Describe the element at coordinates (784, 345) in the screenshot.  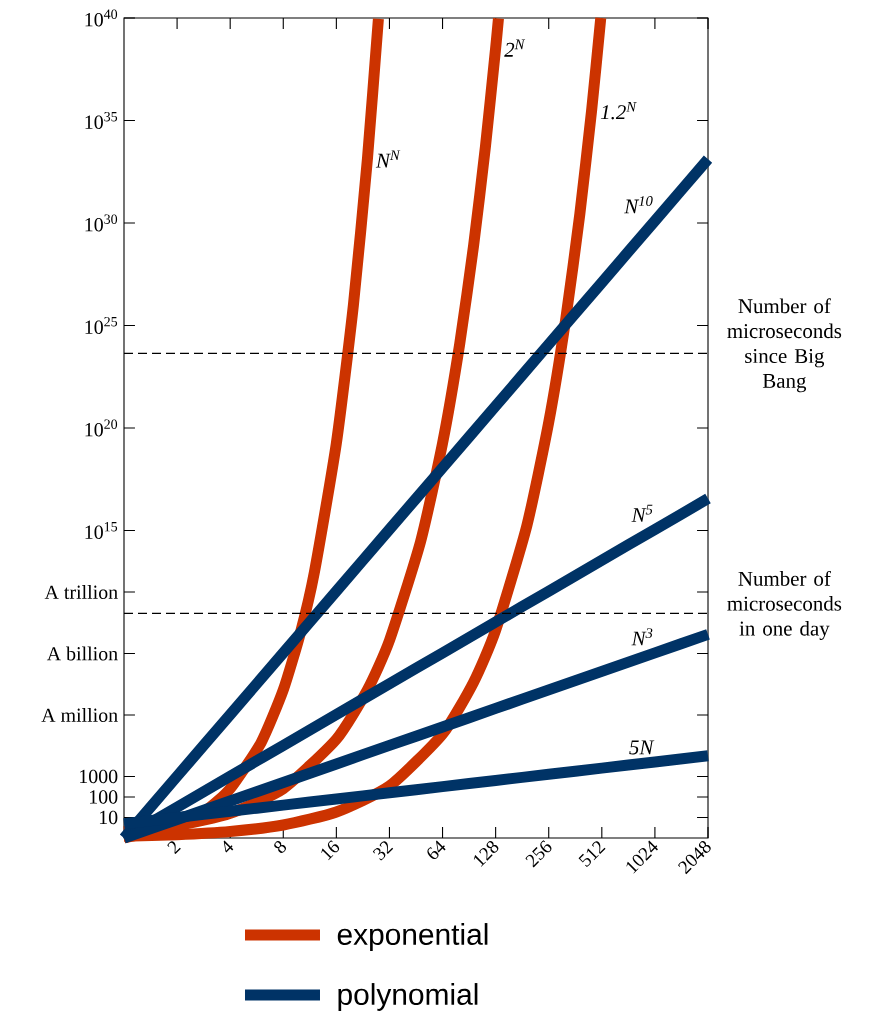
I see `ref-line-label: Number of microseconds since Big Bang` at that location.